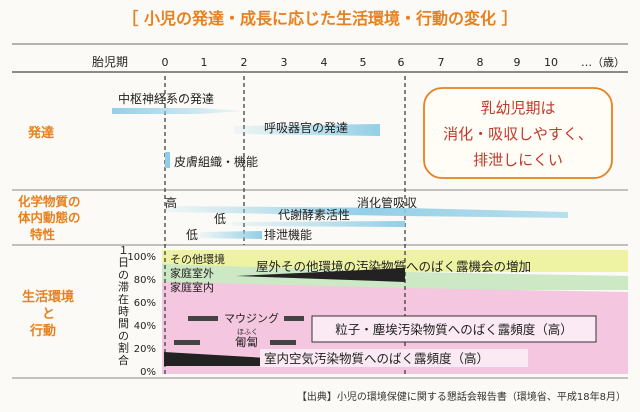  Describe the element at coordinates (366, 212) in the screenshot. I see `absorption-bar` at that location.